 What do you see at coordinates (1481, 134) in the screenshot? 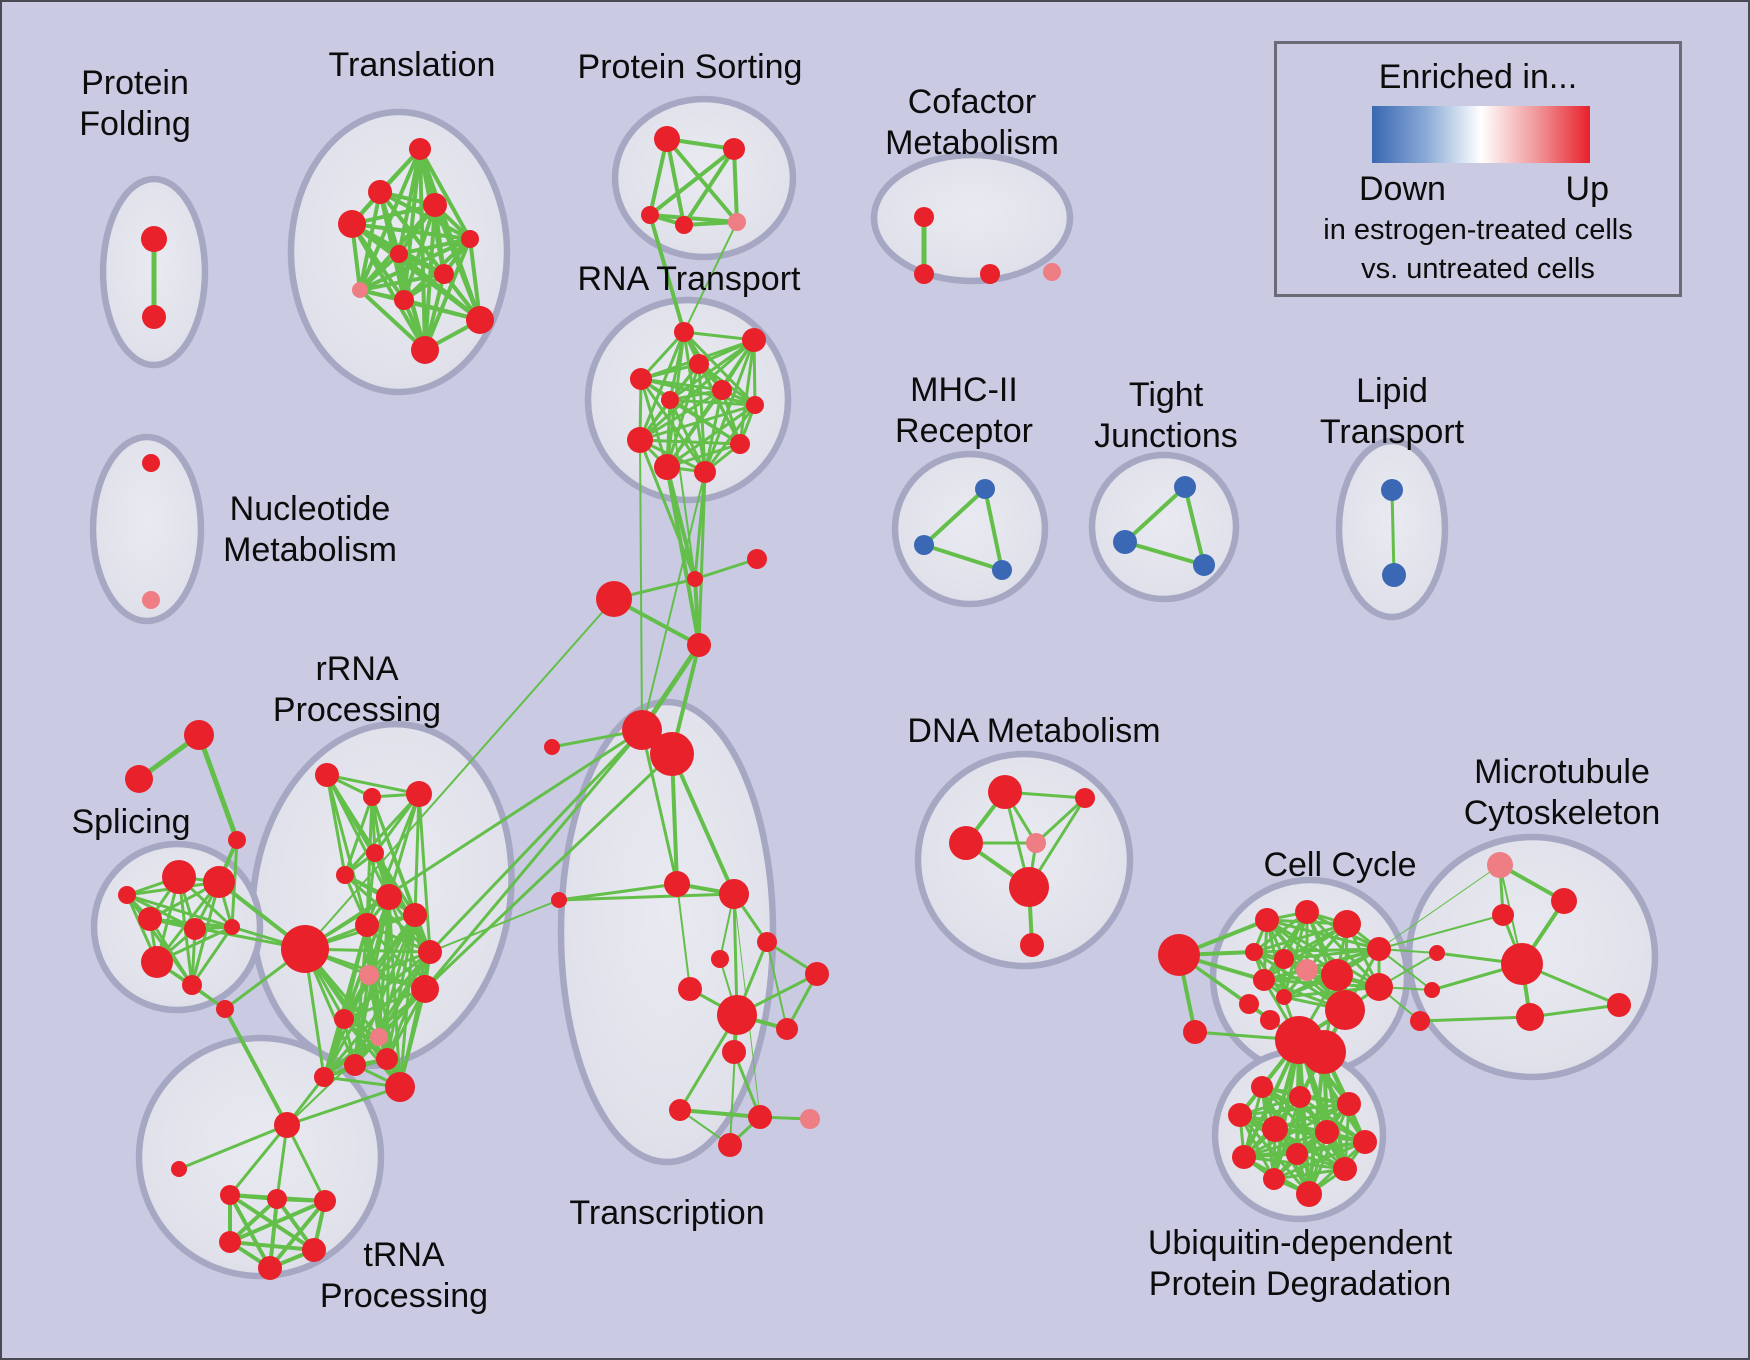
I see `legend-gradient-bar` at bounding box center [1481, 134].